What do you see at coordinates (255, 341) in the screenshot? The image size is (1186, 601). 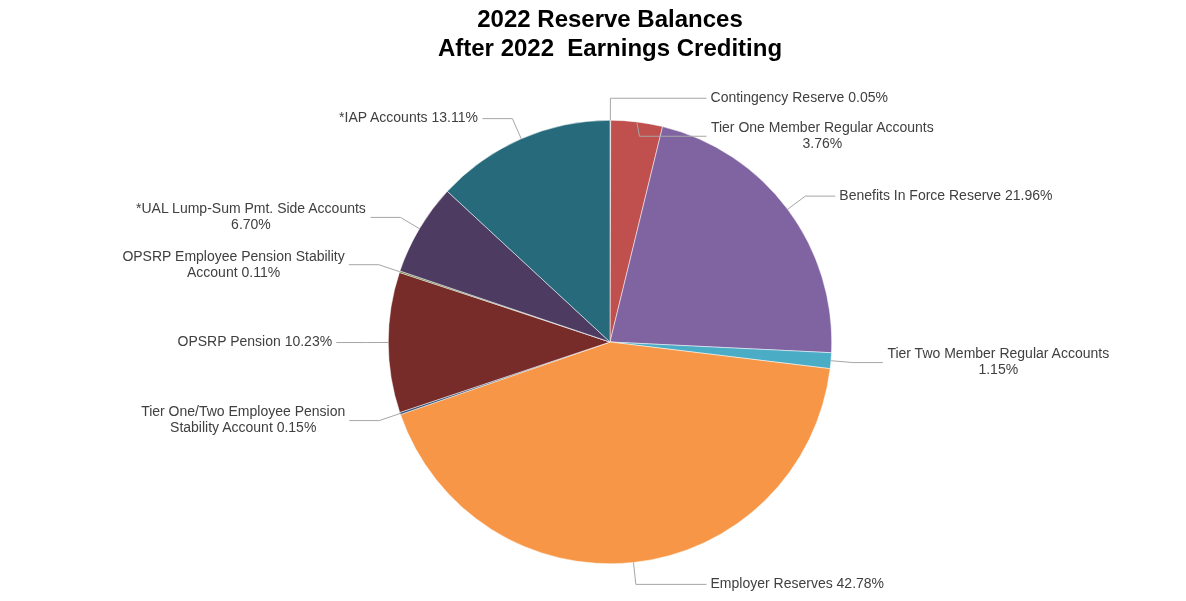 I see `slice-label: OPSRP Pension 10.23%` at bounding box center [255, 341].